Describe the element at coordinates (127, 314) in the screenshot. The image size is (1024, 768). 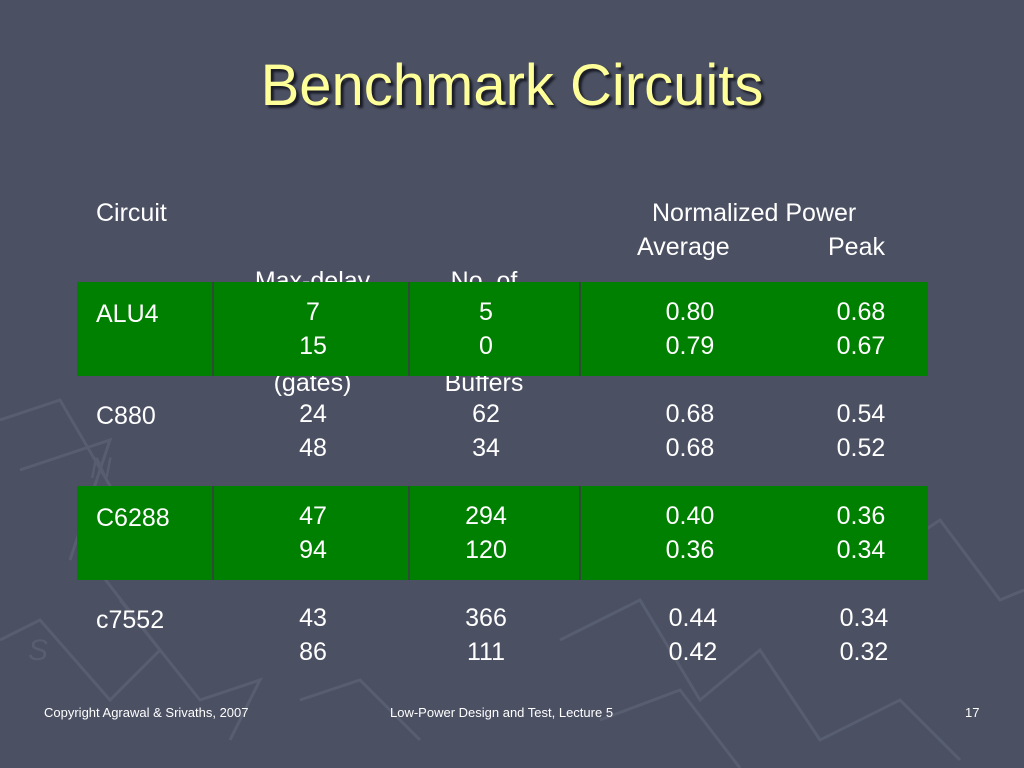
I see `circuit-name: ALU4` at that location.